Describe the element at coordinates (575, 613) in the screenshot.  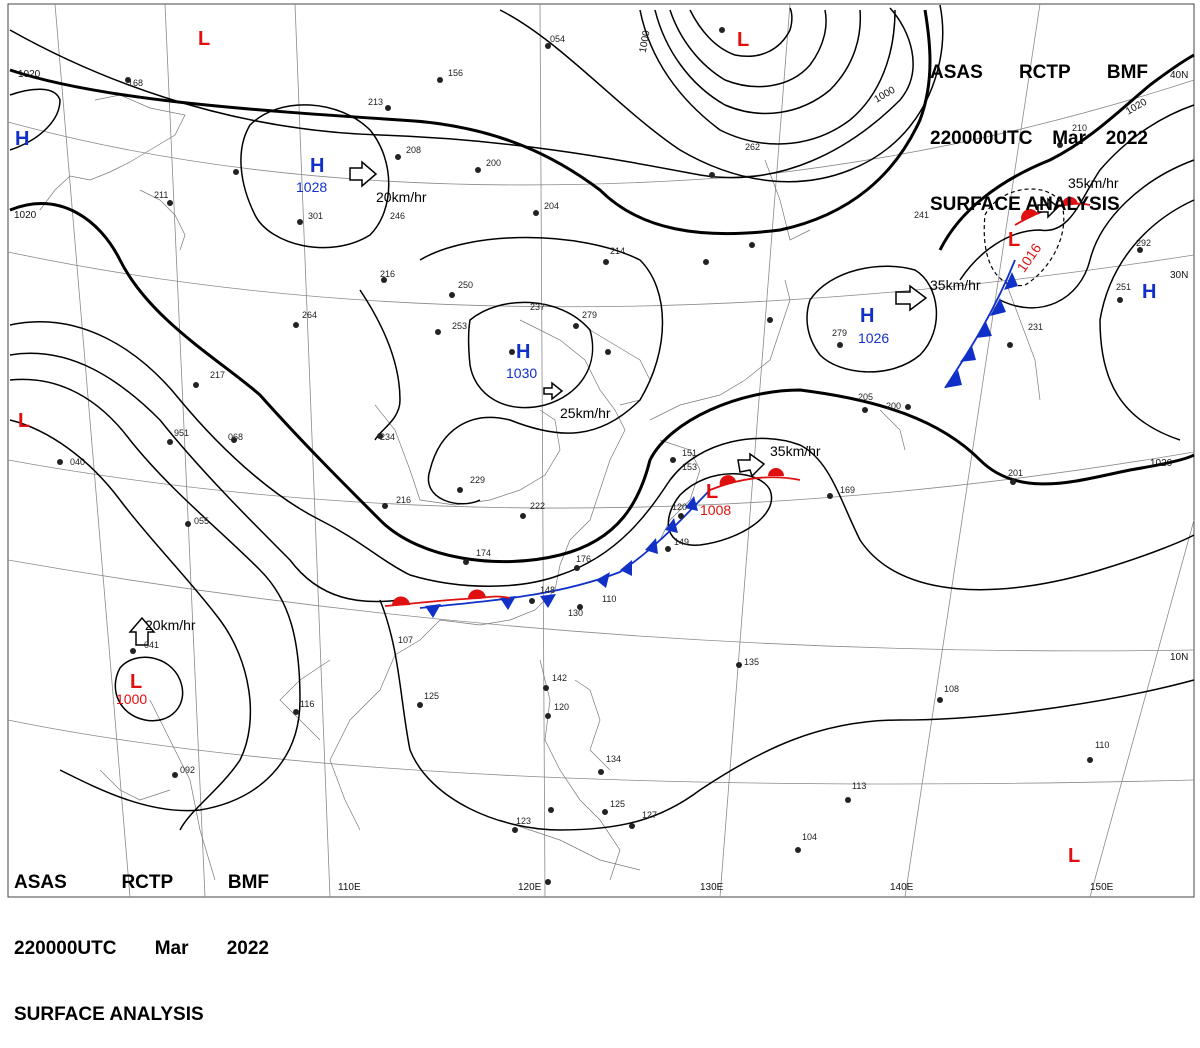
I see `station-value: 130` at that location.